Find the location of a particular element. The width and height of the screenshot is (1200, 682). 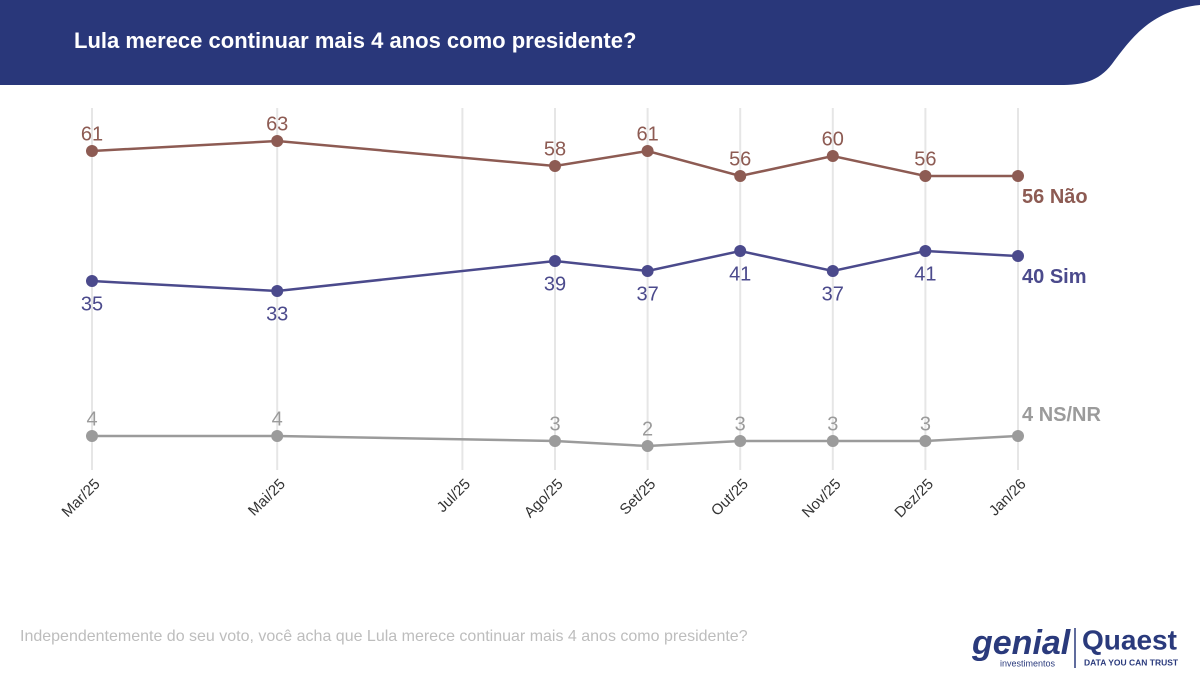

data-label: 39 is located at coordinates (555, 284).